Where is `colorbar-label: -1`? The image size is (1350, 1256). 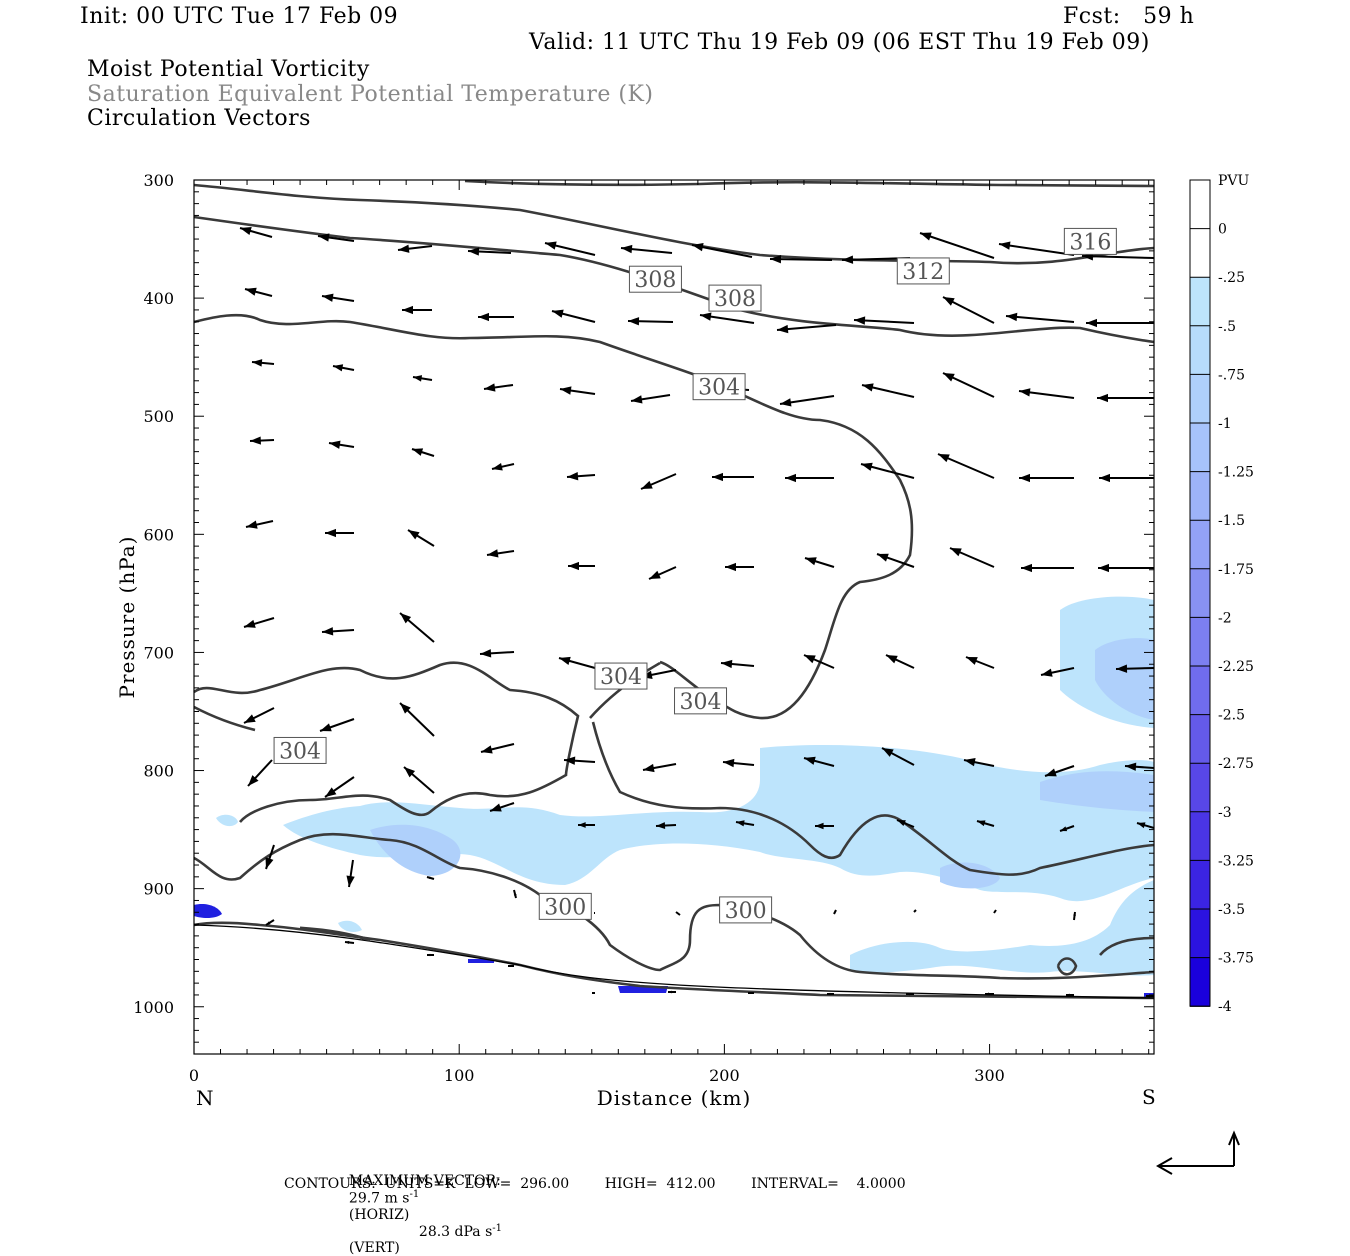 colorbar-label: -1 is located at coordinates (1225, 424).